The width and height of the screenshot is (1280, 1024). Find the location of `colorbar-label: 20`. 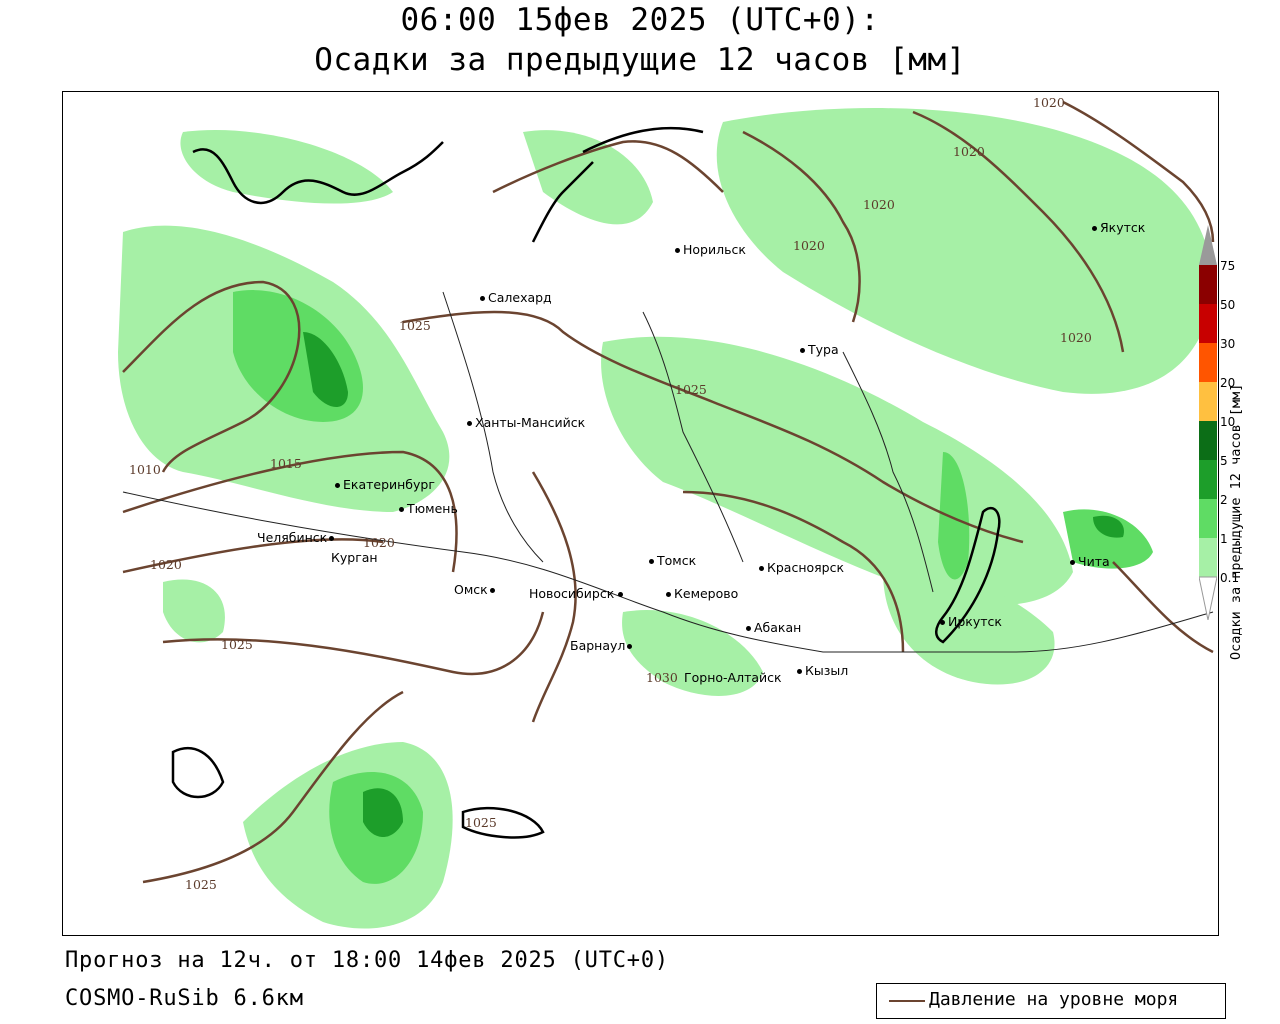

colorbar-label: 20 is located at coordinates (1228, 383).